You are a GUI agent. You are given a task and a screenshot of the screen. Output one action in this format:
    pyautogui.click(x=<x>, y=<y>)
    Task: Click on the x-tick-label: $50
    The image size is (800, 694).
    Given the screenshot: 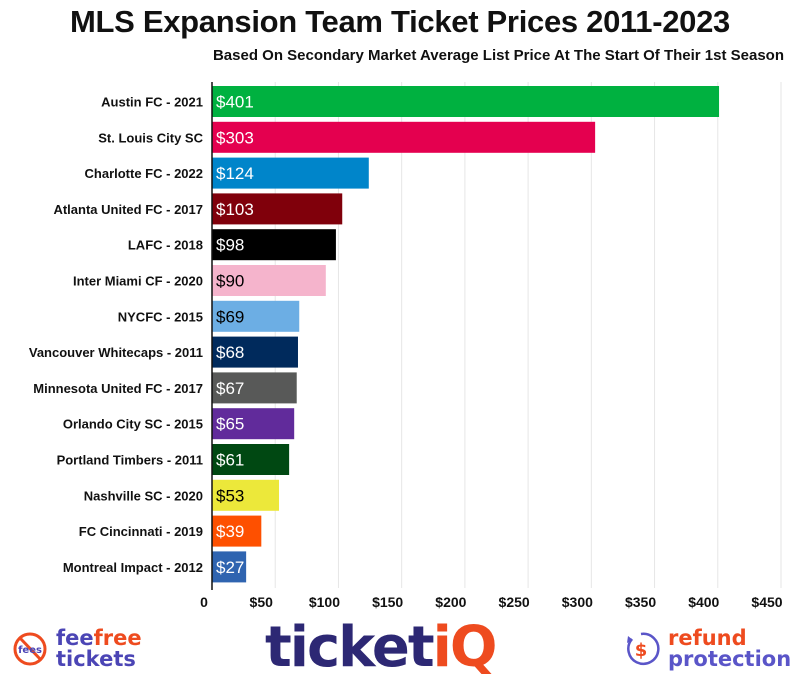 What is the action you would take?
    pyautogui.click(x=262, y=602)
    